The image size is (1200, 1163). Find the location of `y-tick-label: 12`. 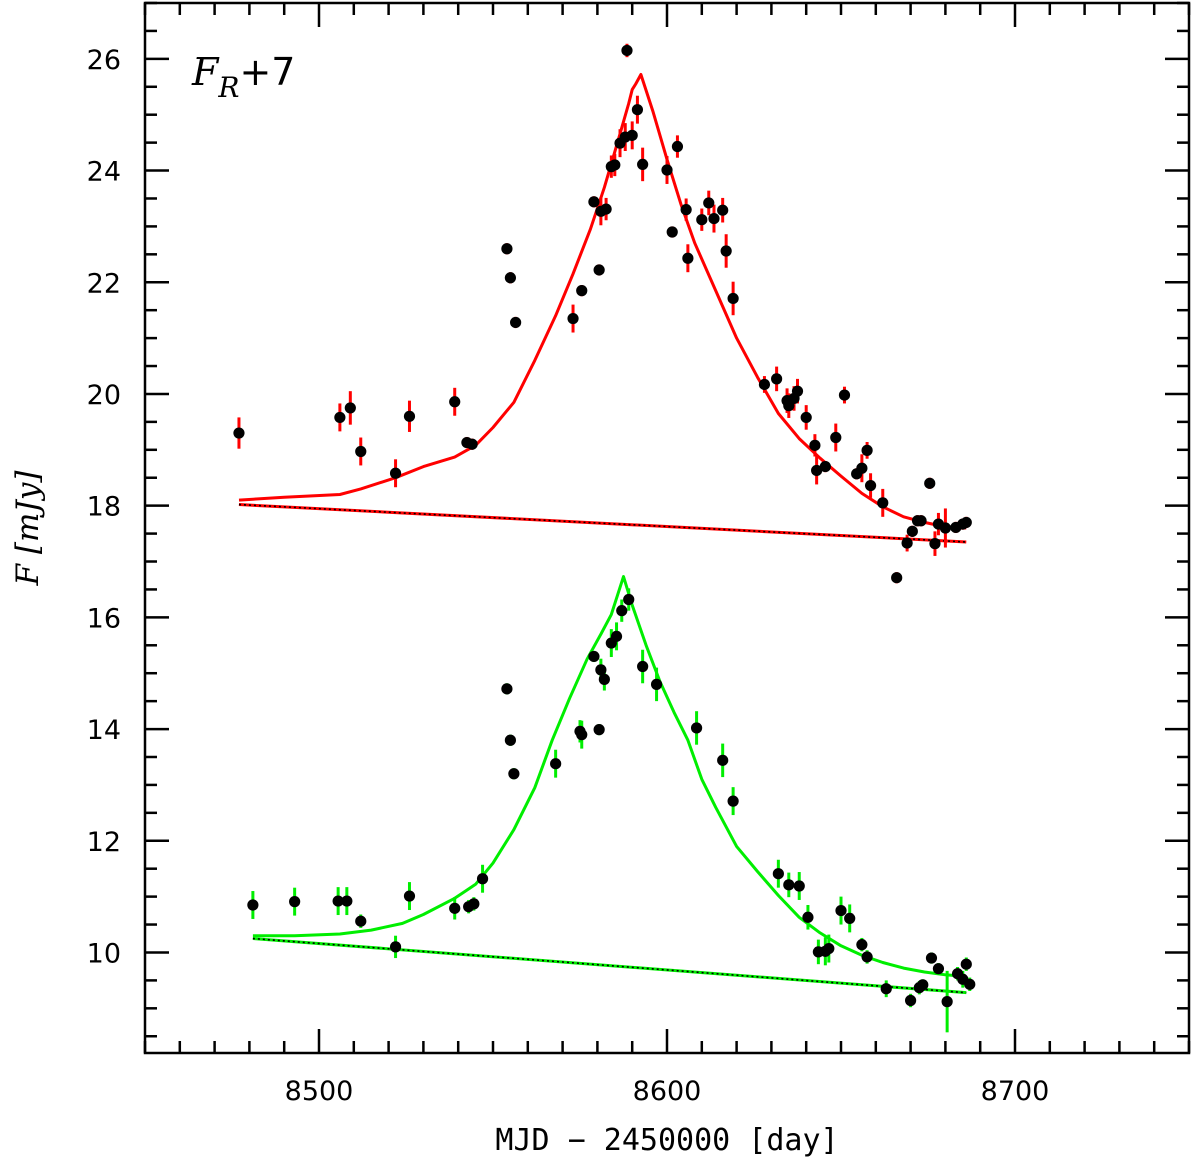

y-tick-label: 12 is located at coordinates (104, 842).